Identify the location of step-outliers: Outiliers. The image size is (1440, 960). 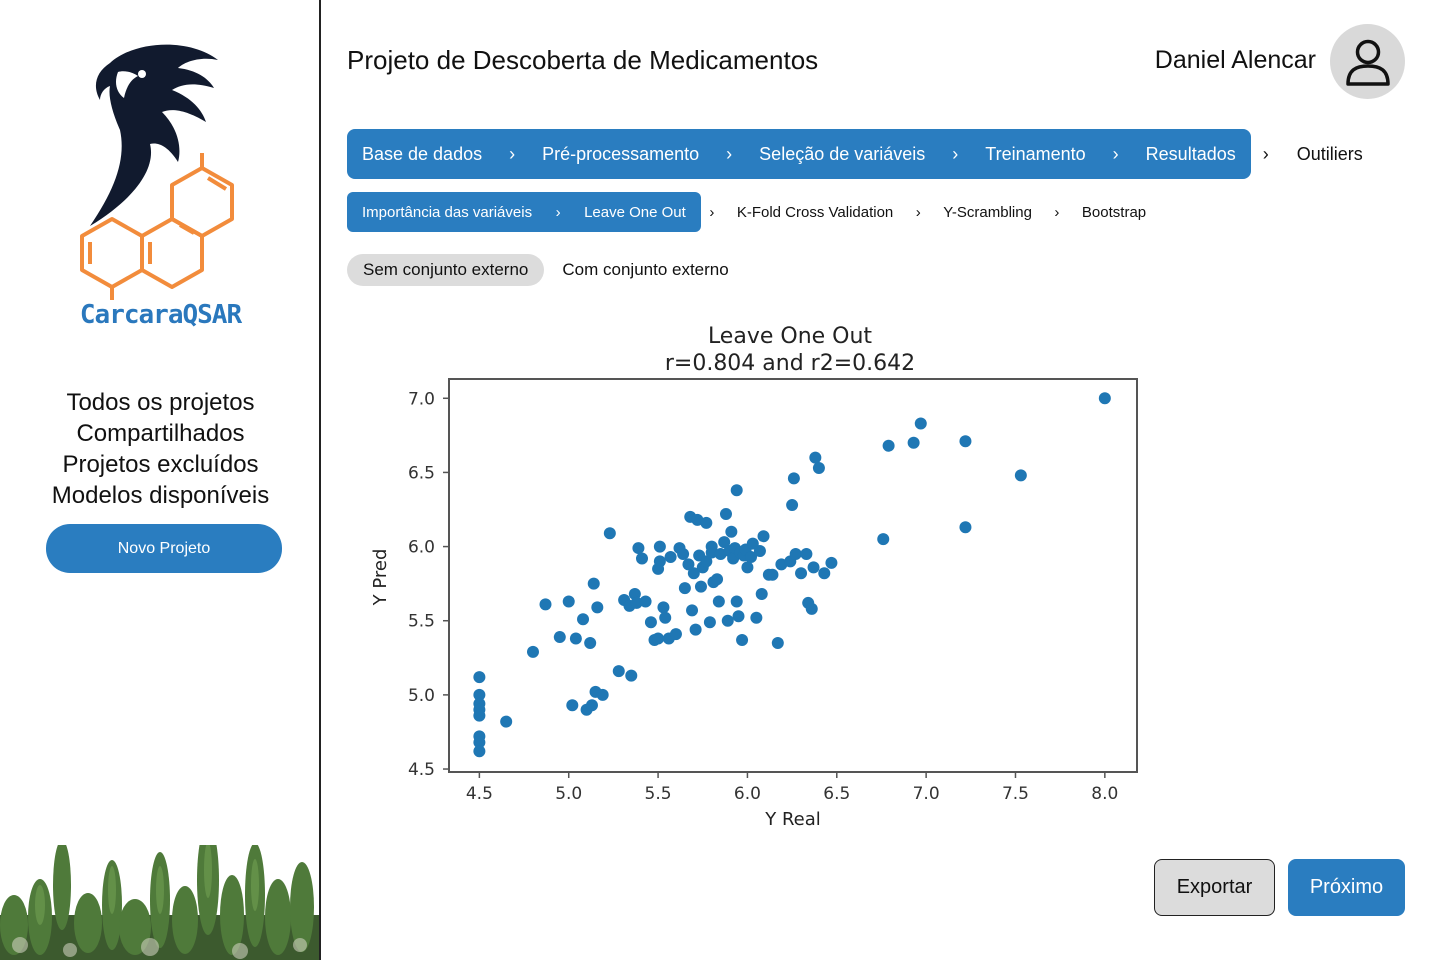
(1329, 153).